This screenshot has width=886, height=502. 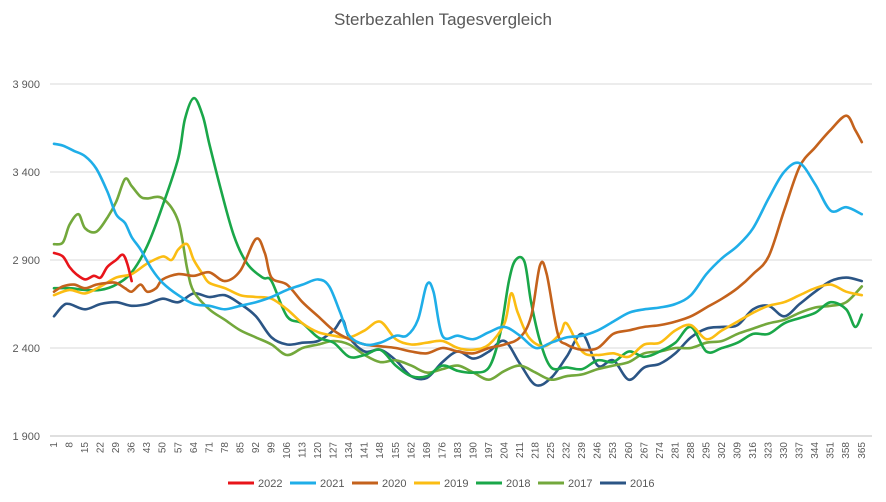 I want to click on x-tick-label: 225, so click(x=551, y=450).